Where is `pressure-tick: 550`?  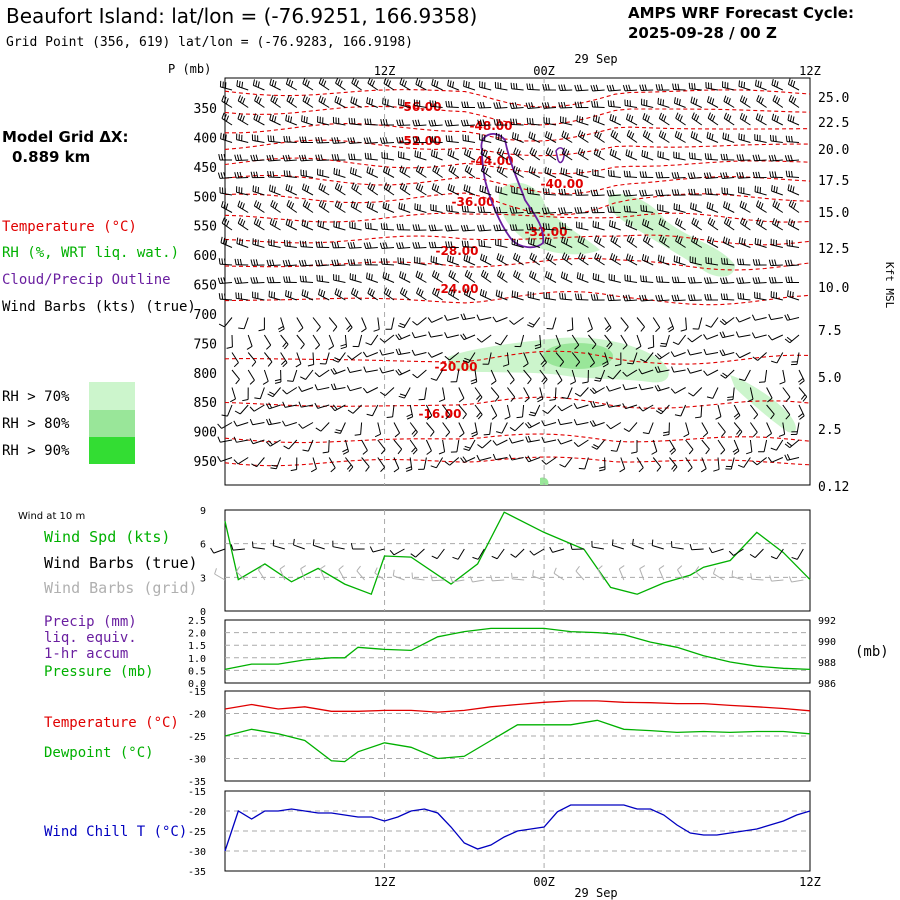 pressure-tick: 550 is located at coordinates (205, 227).